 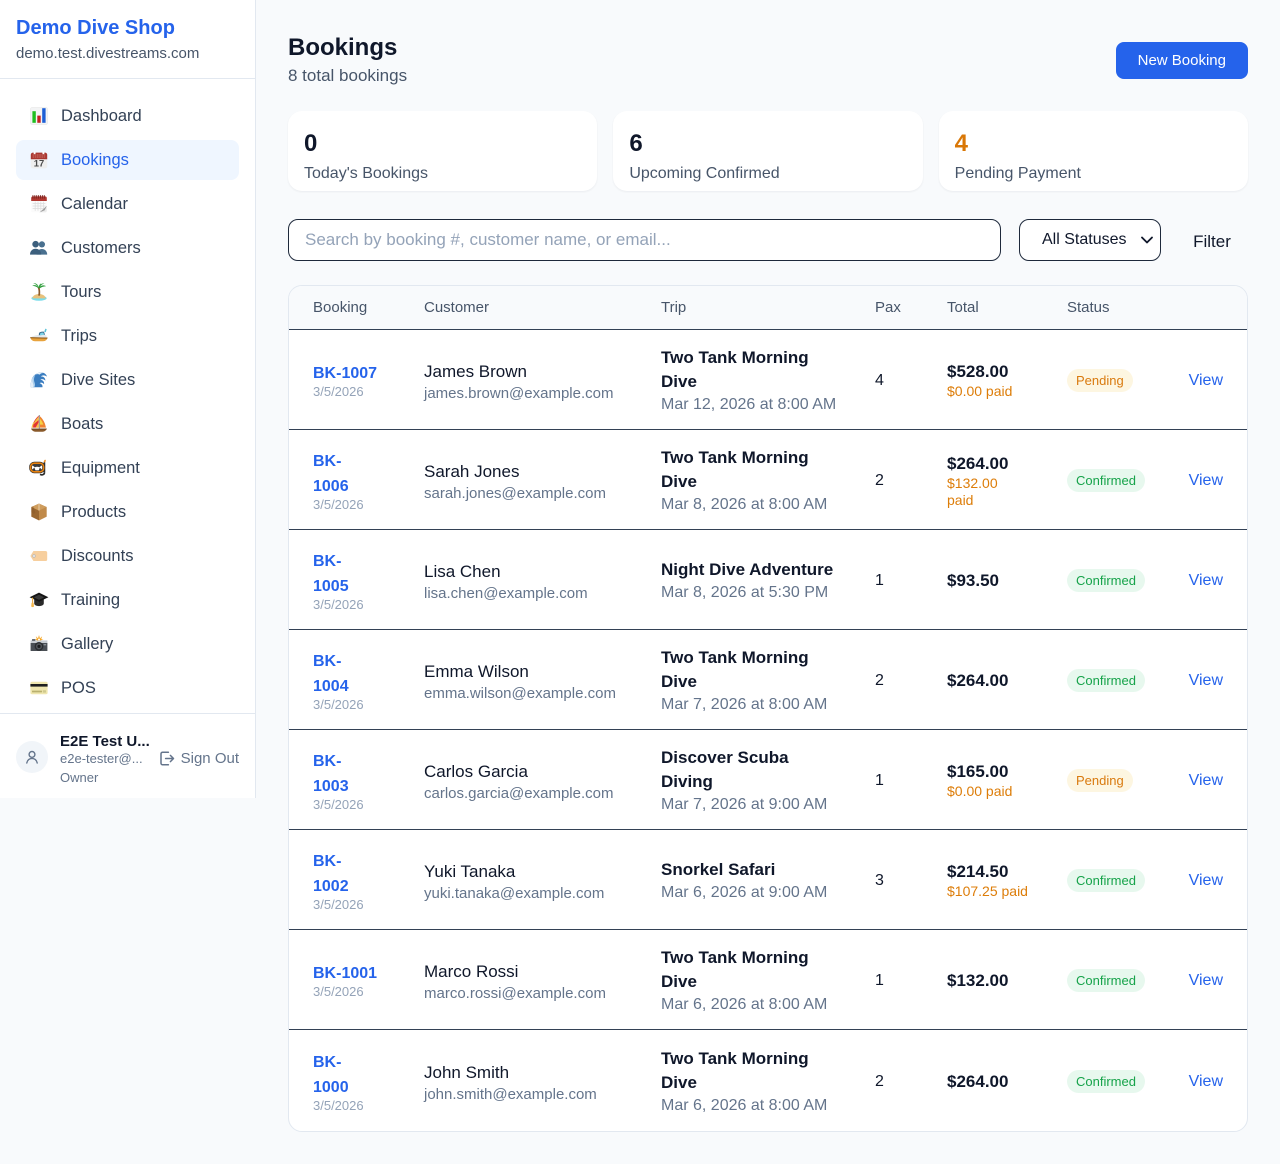 I want to click on svg-text: 17, so click(x=38, y=162).